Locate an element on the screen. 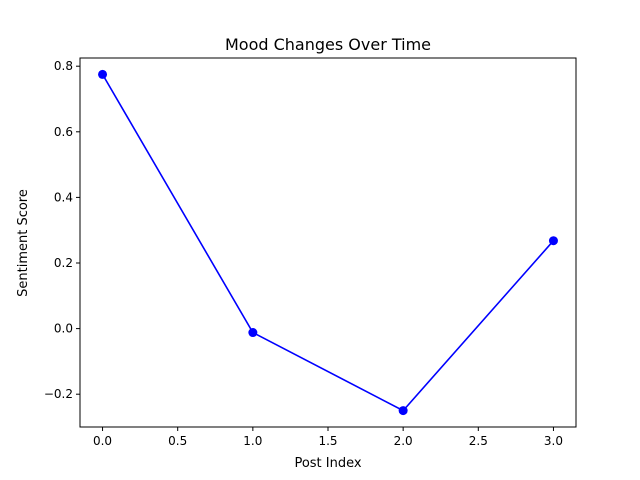  y-tick-label: 0.6 is located at coordinates (63, 132).